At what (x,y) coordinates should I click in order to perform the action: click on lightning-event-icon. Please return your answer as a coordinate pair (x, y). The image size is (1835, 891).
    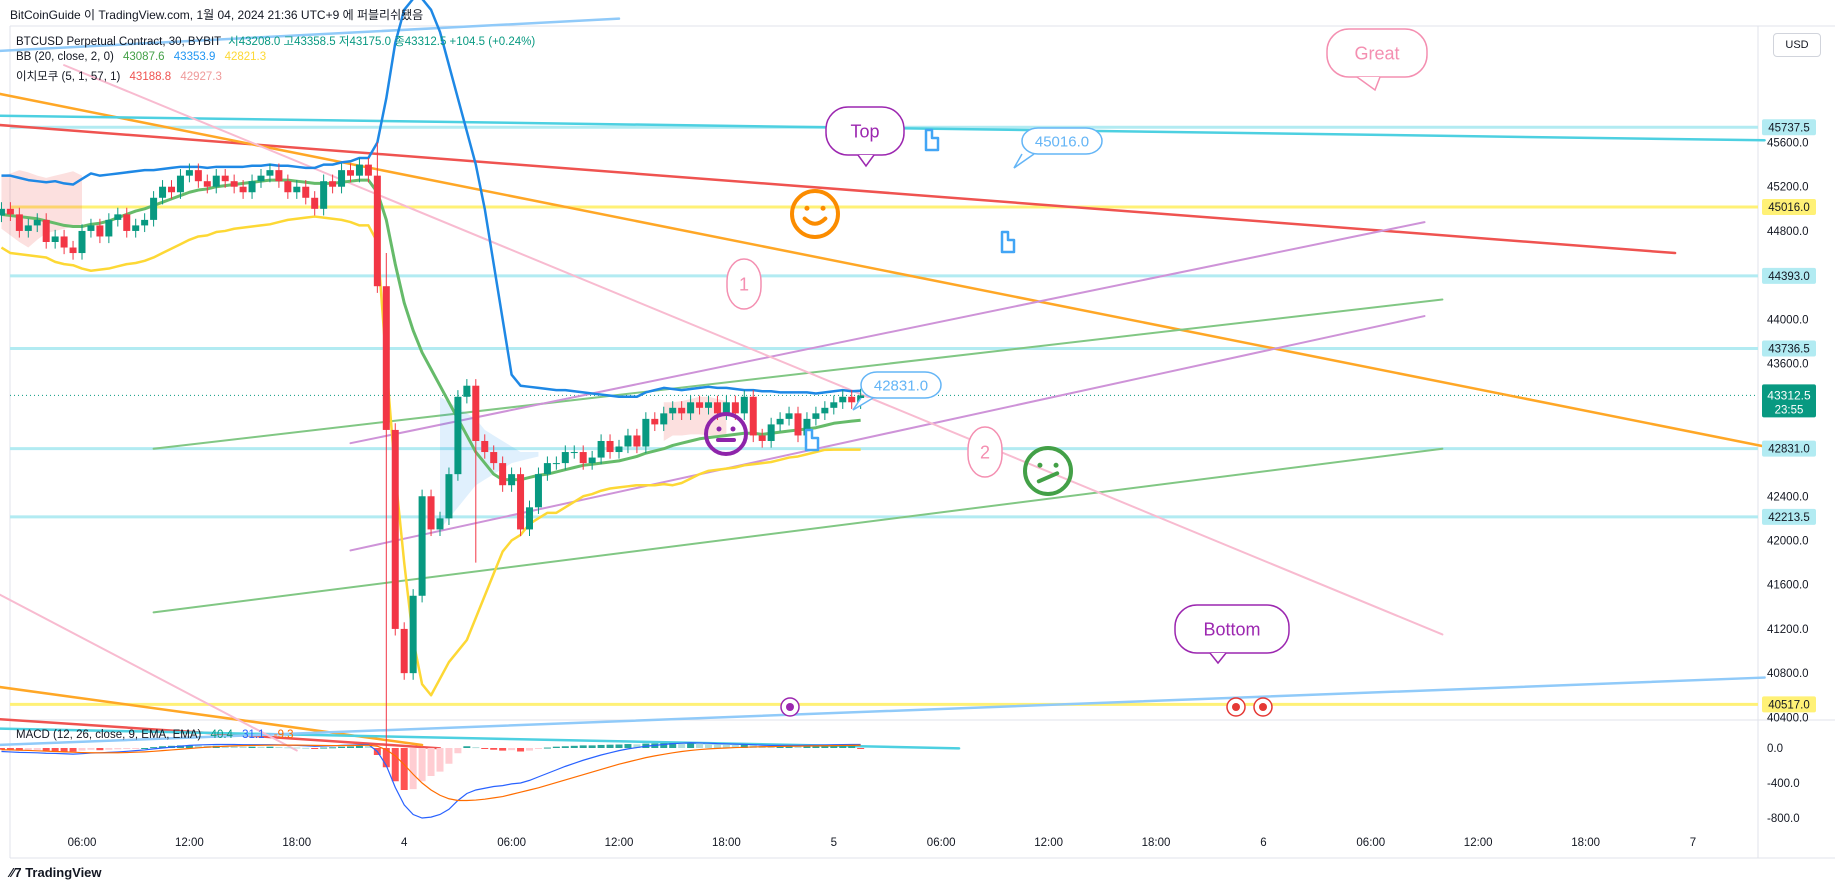
    Looking at the image, I should click on (790, 707).